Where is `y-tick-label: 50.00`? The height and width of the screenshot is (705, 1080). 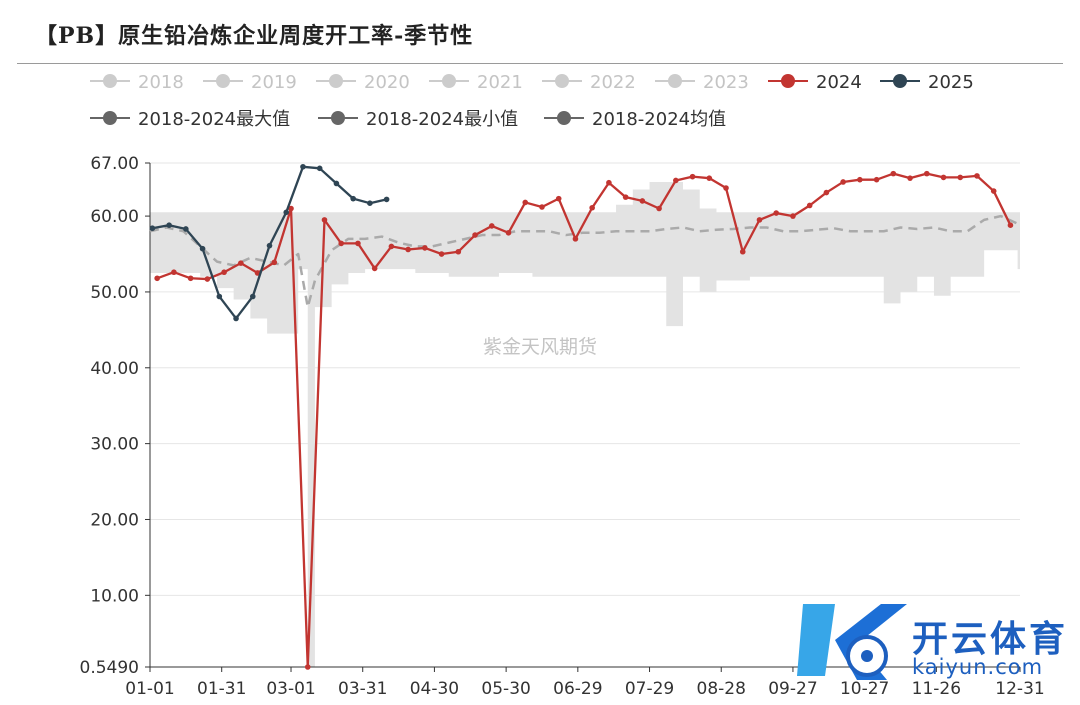 y-tick-label: 50.00 is located at coordinates (114, 293).